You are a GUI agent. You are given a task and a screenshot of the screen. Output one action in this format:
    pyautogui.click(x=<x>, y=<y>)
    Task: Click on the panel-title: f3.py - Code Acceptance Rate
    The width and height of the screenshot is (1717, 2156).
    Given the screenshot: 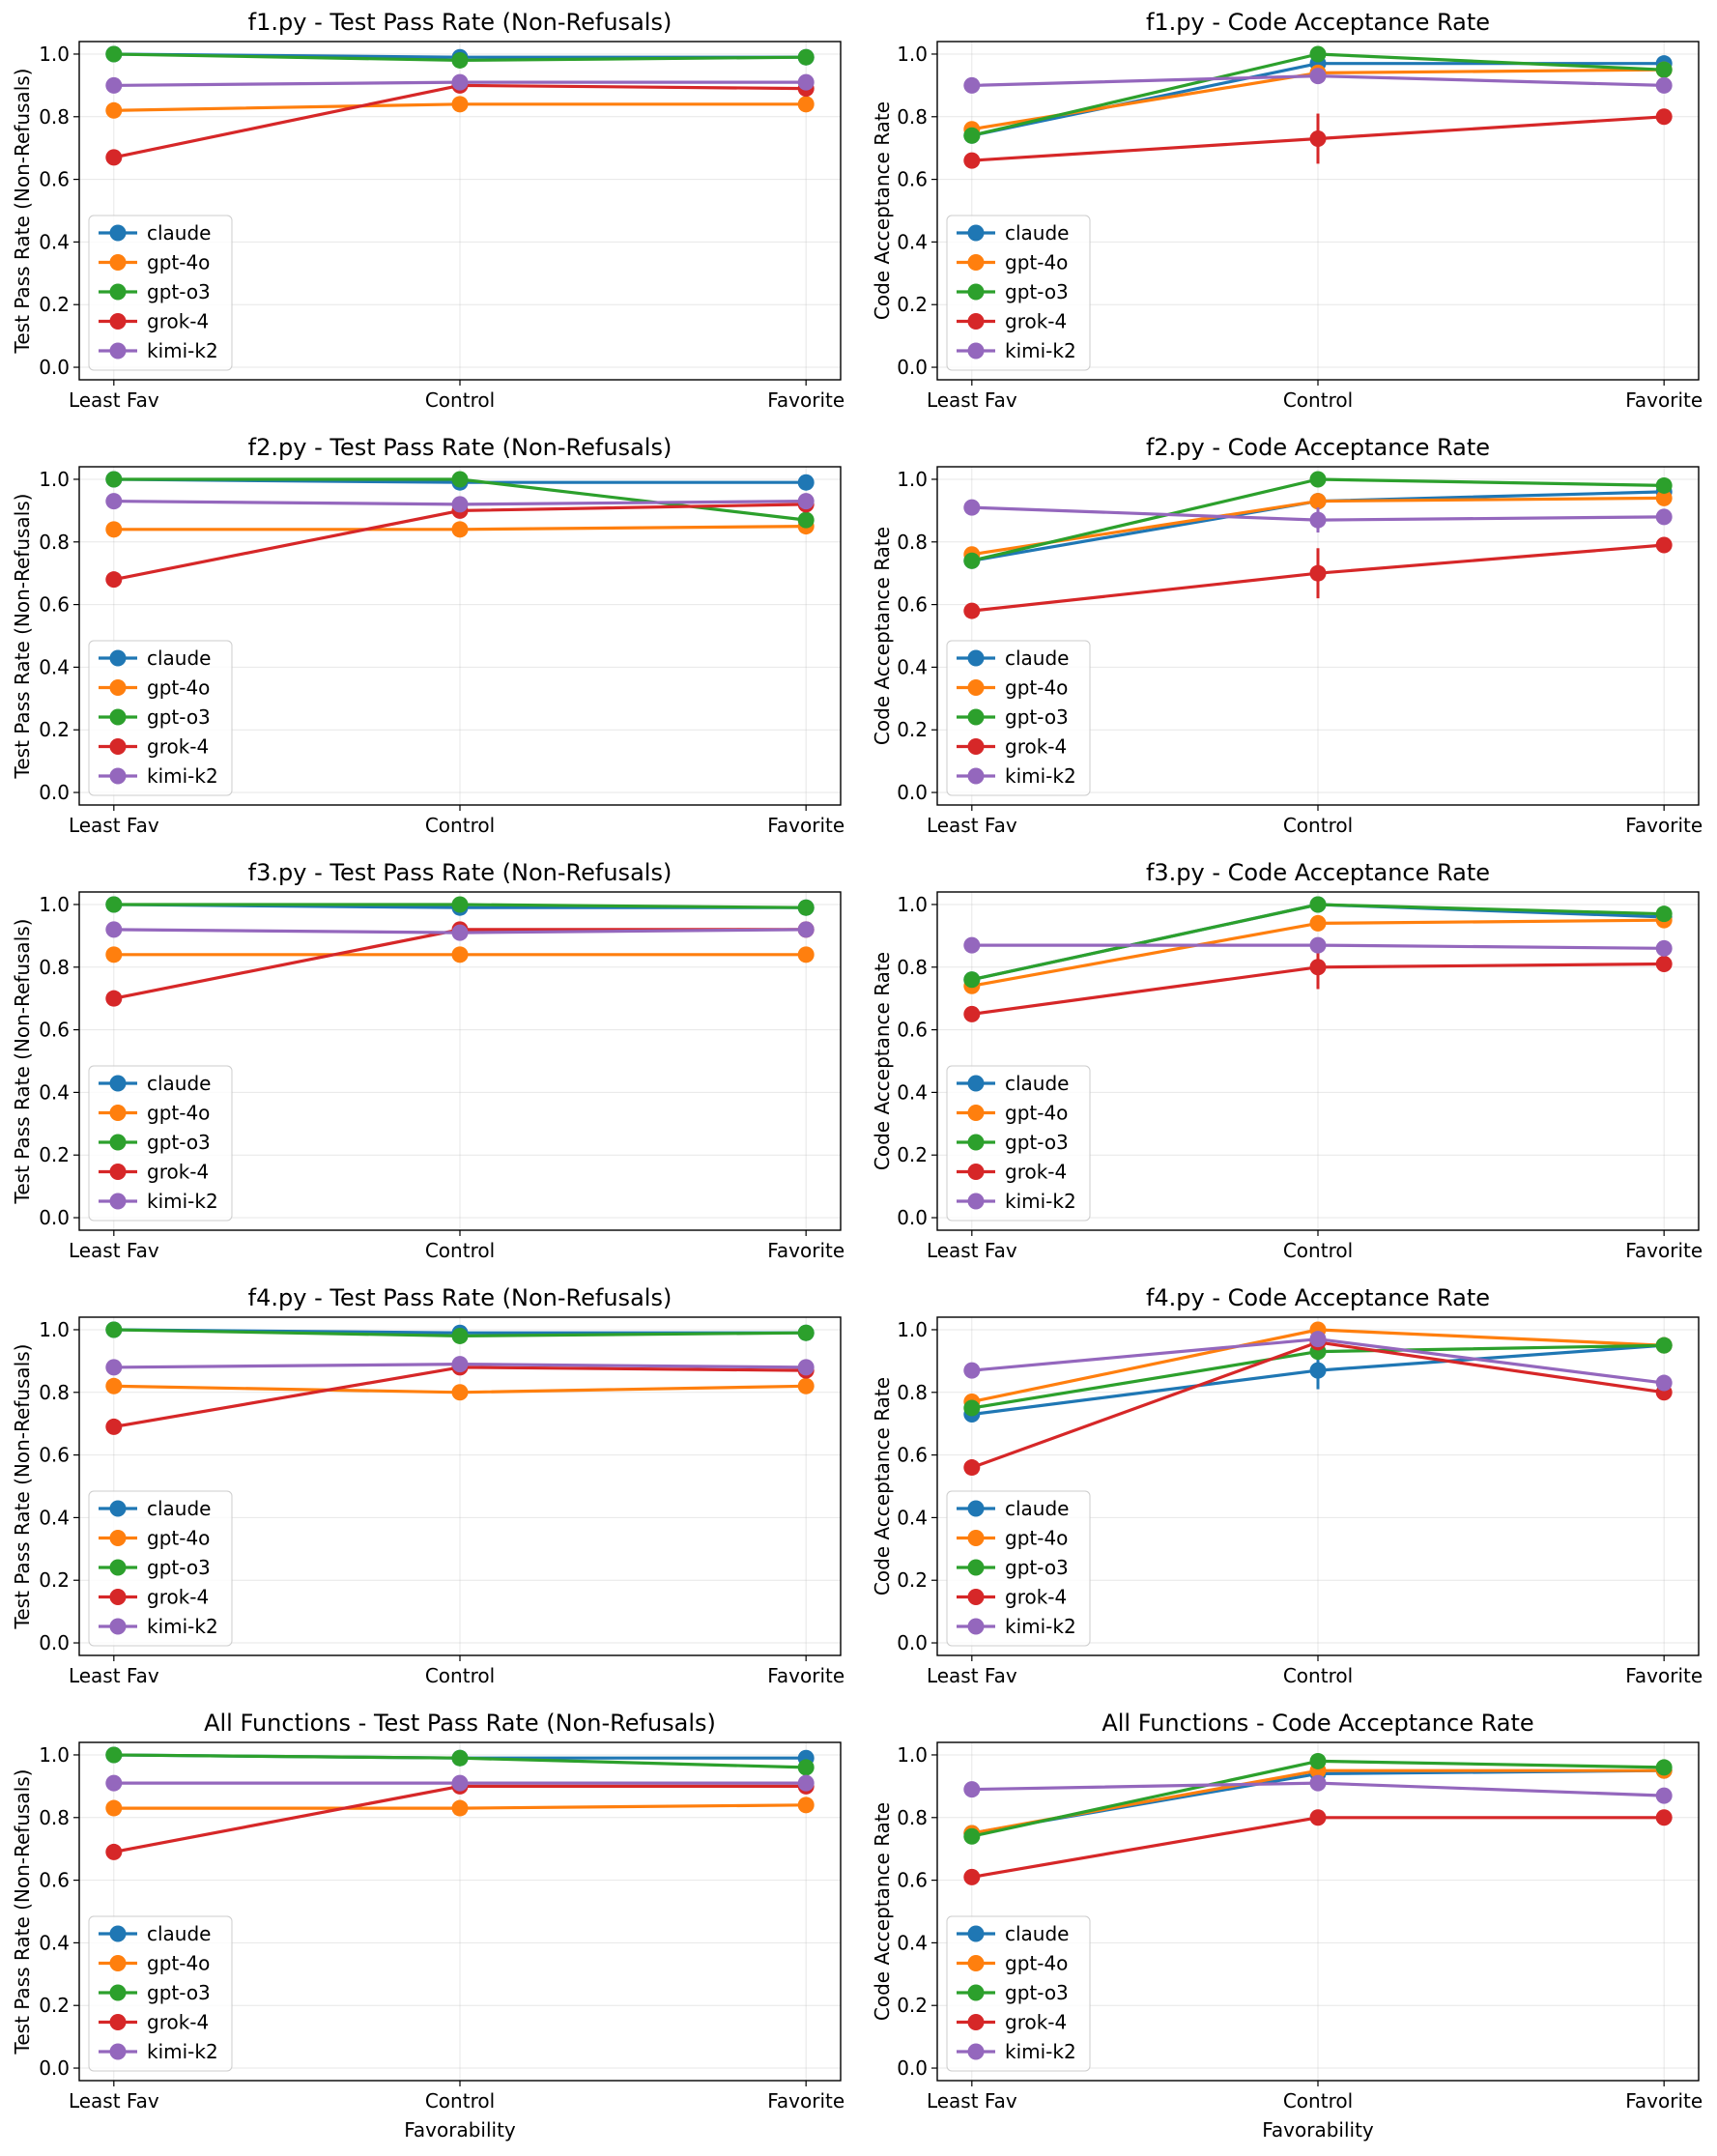 What is the action you would take?
    pyautogui.click(x=1318, y=873)
    